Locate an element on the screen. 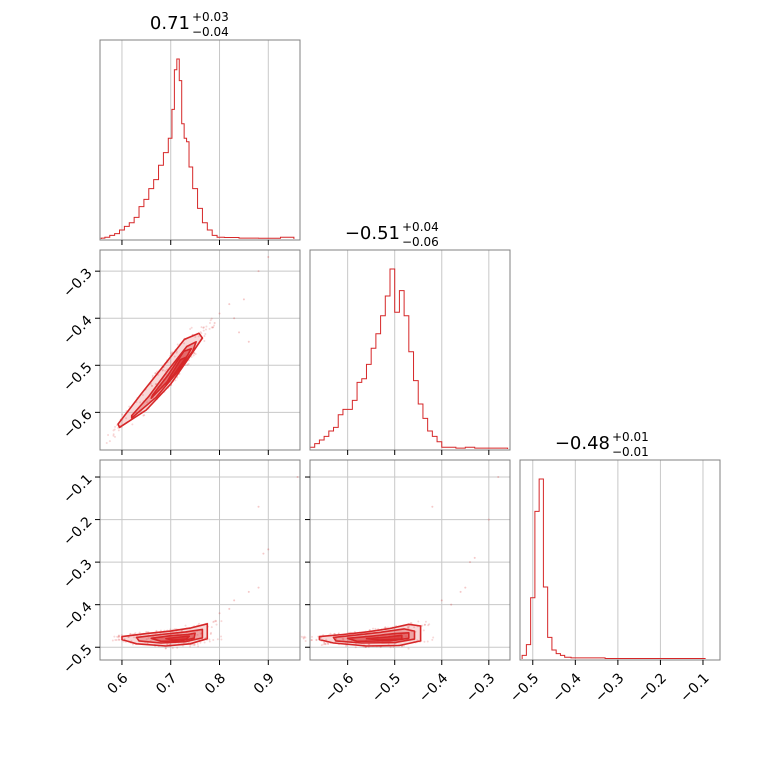 The width and height of the screenshot is (760, 760). title-upper-error: +0.01 is located at coordinates (630, 437).